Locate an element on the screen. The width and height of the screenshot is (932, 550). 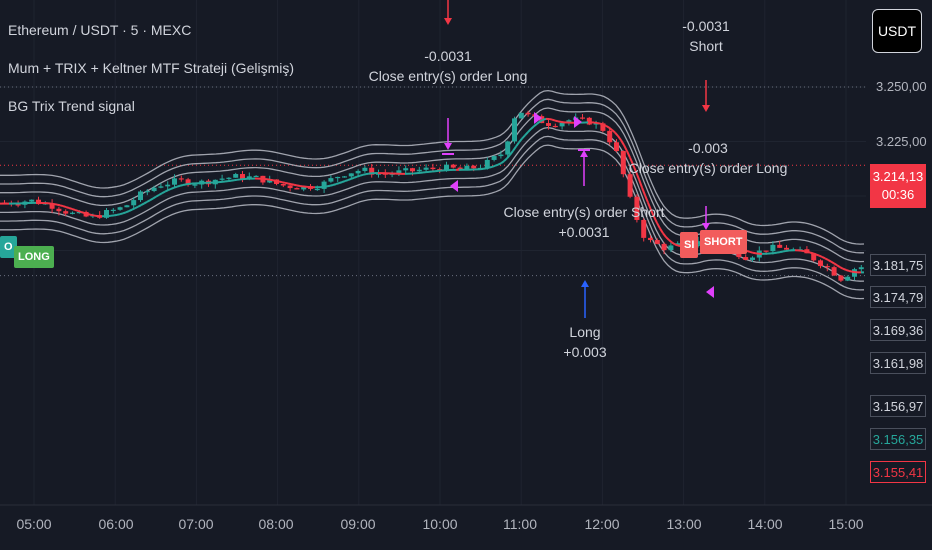
trix-cross-marker is located at coordinates (454, 186).